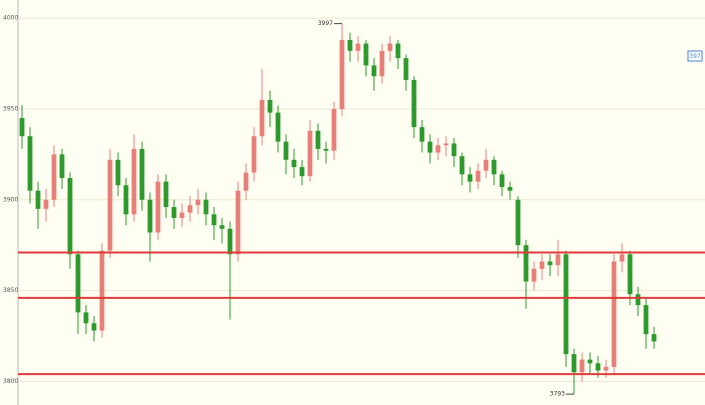 The height and width of the screenshot is (405, 705). I want to click on price-box-label: 397, so click(695, 56).